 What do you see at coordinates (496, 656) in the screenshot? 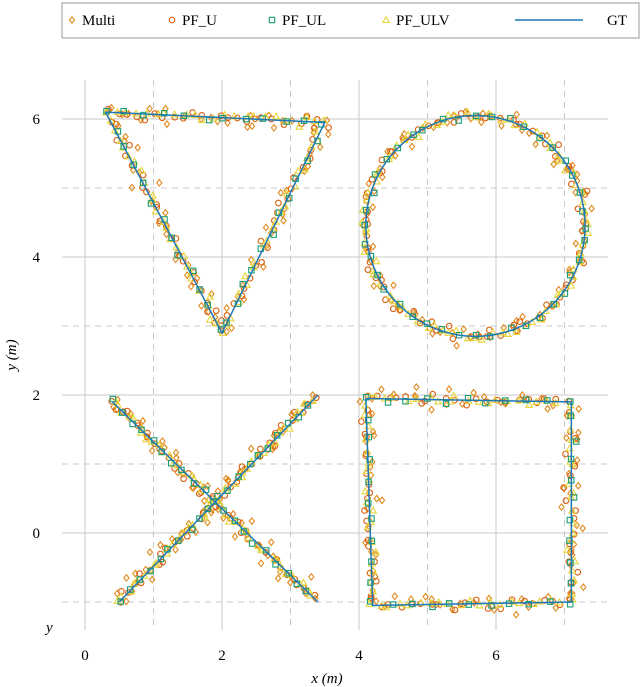
I see `x-tick-label: 6` at bounding box center [496, 656].